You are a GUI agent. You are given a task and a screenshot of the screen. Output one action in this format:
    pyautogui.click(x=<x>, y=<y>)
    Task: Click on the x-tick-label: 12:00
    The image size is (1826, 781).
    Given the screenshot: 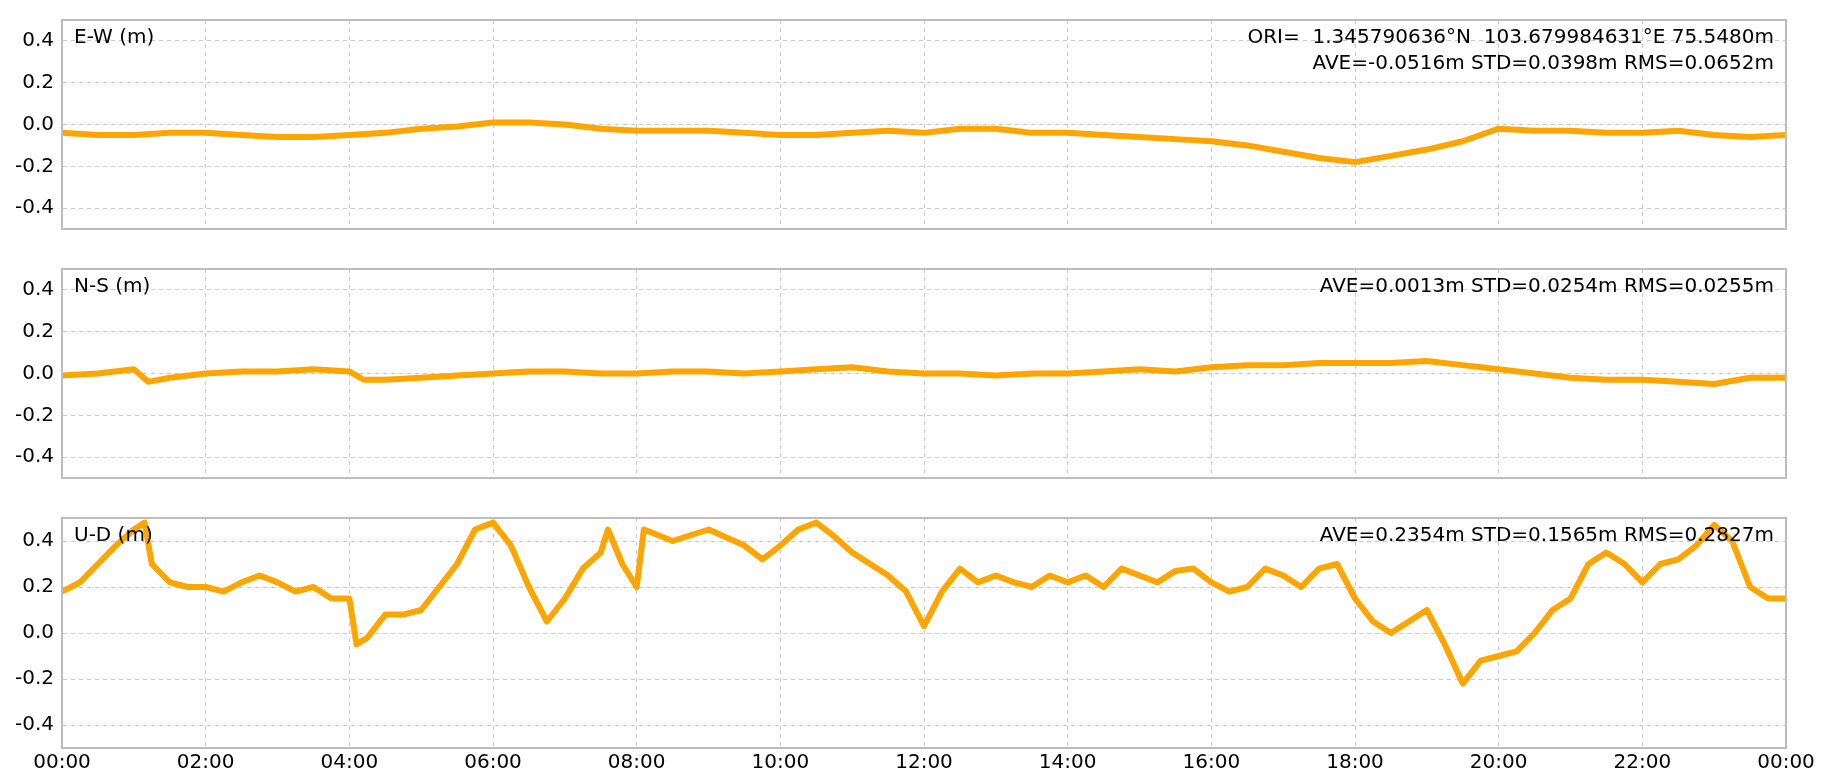 What is the action you would take?
    pyautogui.click(x=924, y=761)
    